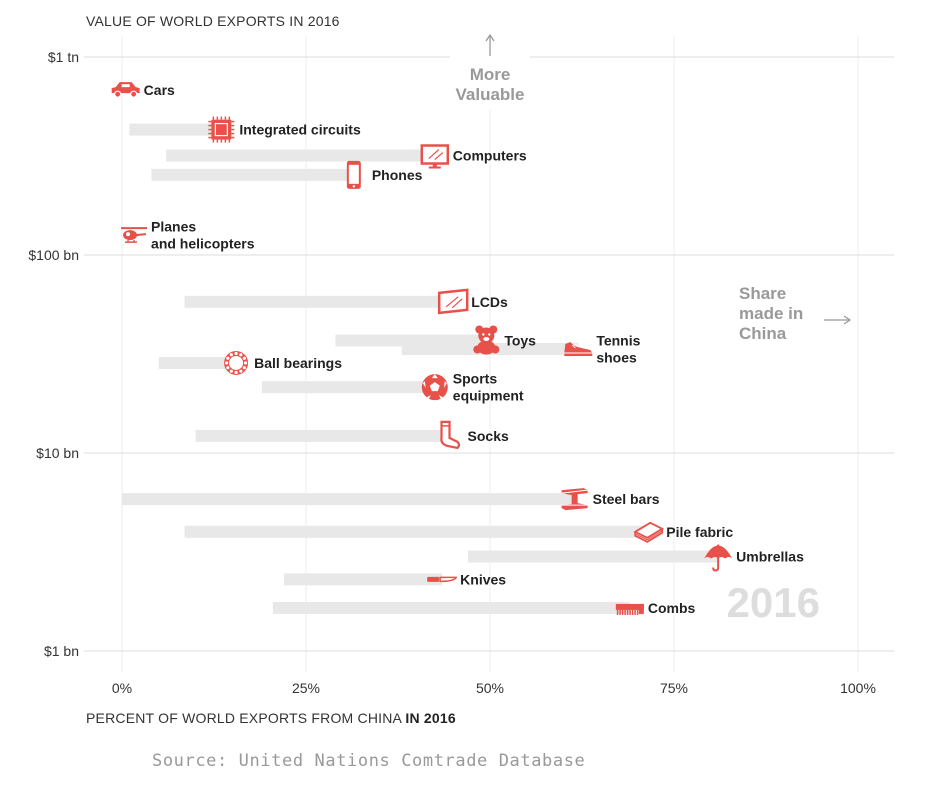  I want to click on trail-combs, so click(451, 607).